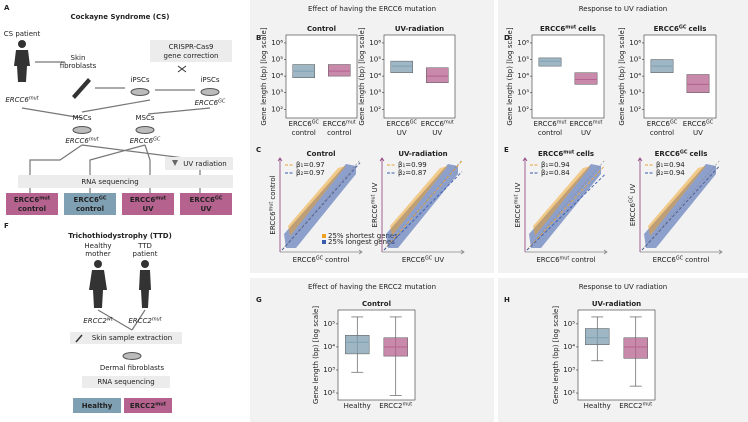 This screenshot has width=748, height=422. What do you see at coordinates (317, 201) in the screenshot?
I see `point-cloud` at bounding box center [317, 201].